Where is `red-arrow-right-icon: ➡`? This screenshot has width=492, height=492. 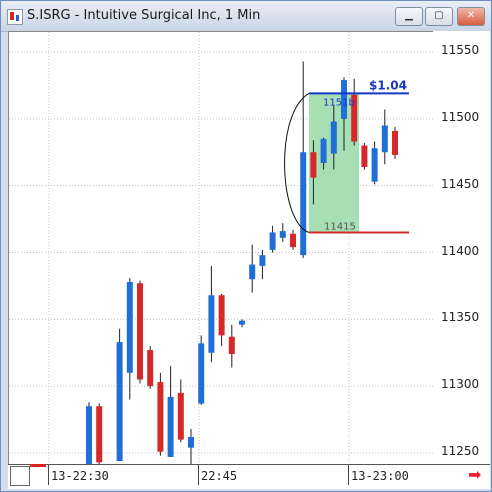 red-arrow-right-icon: ➡ is located at coordinates (475, 474).